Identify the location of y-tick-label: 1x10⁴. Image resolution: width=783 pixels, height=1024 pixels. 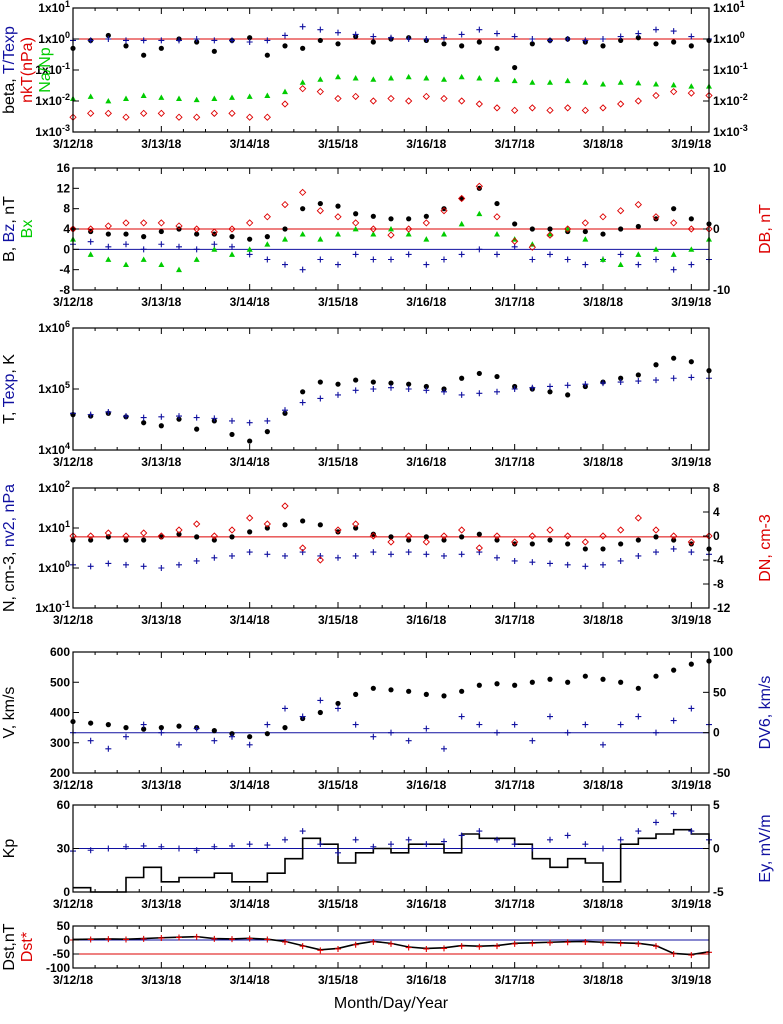
(54, 449).